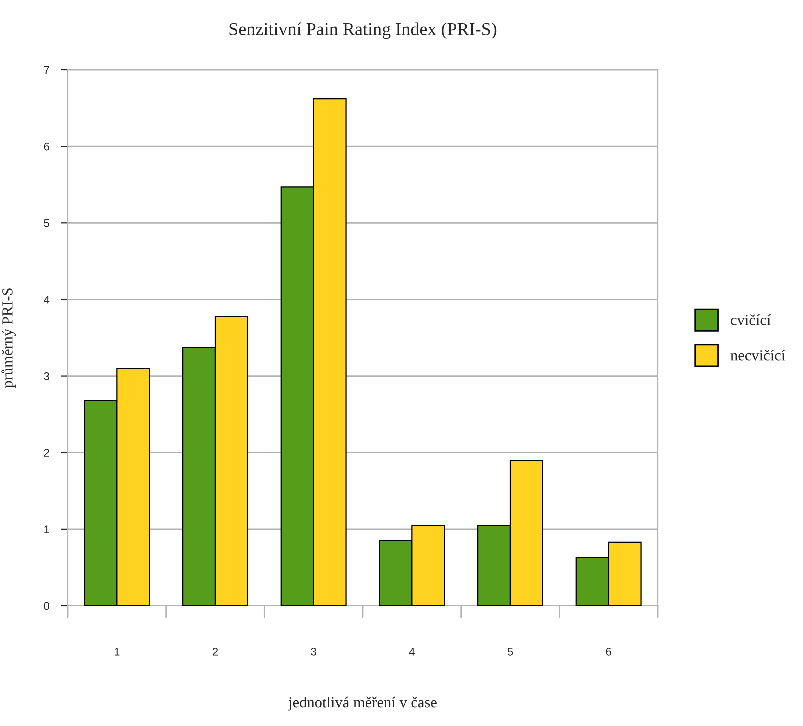 The width and height of the screenshot is (803, 726). What do you see at coordinates (609, 652) in the screenshot?
I see `x-tick-label: 6` at bounding box center [609, 652].